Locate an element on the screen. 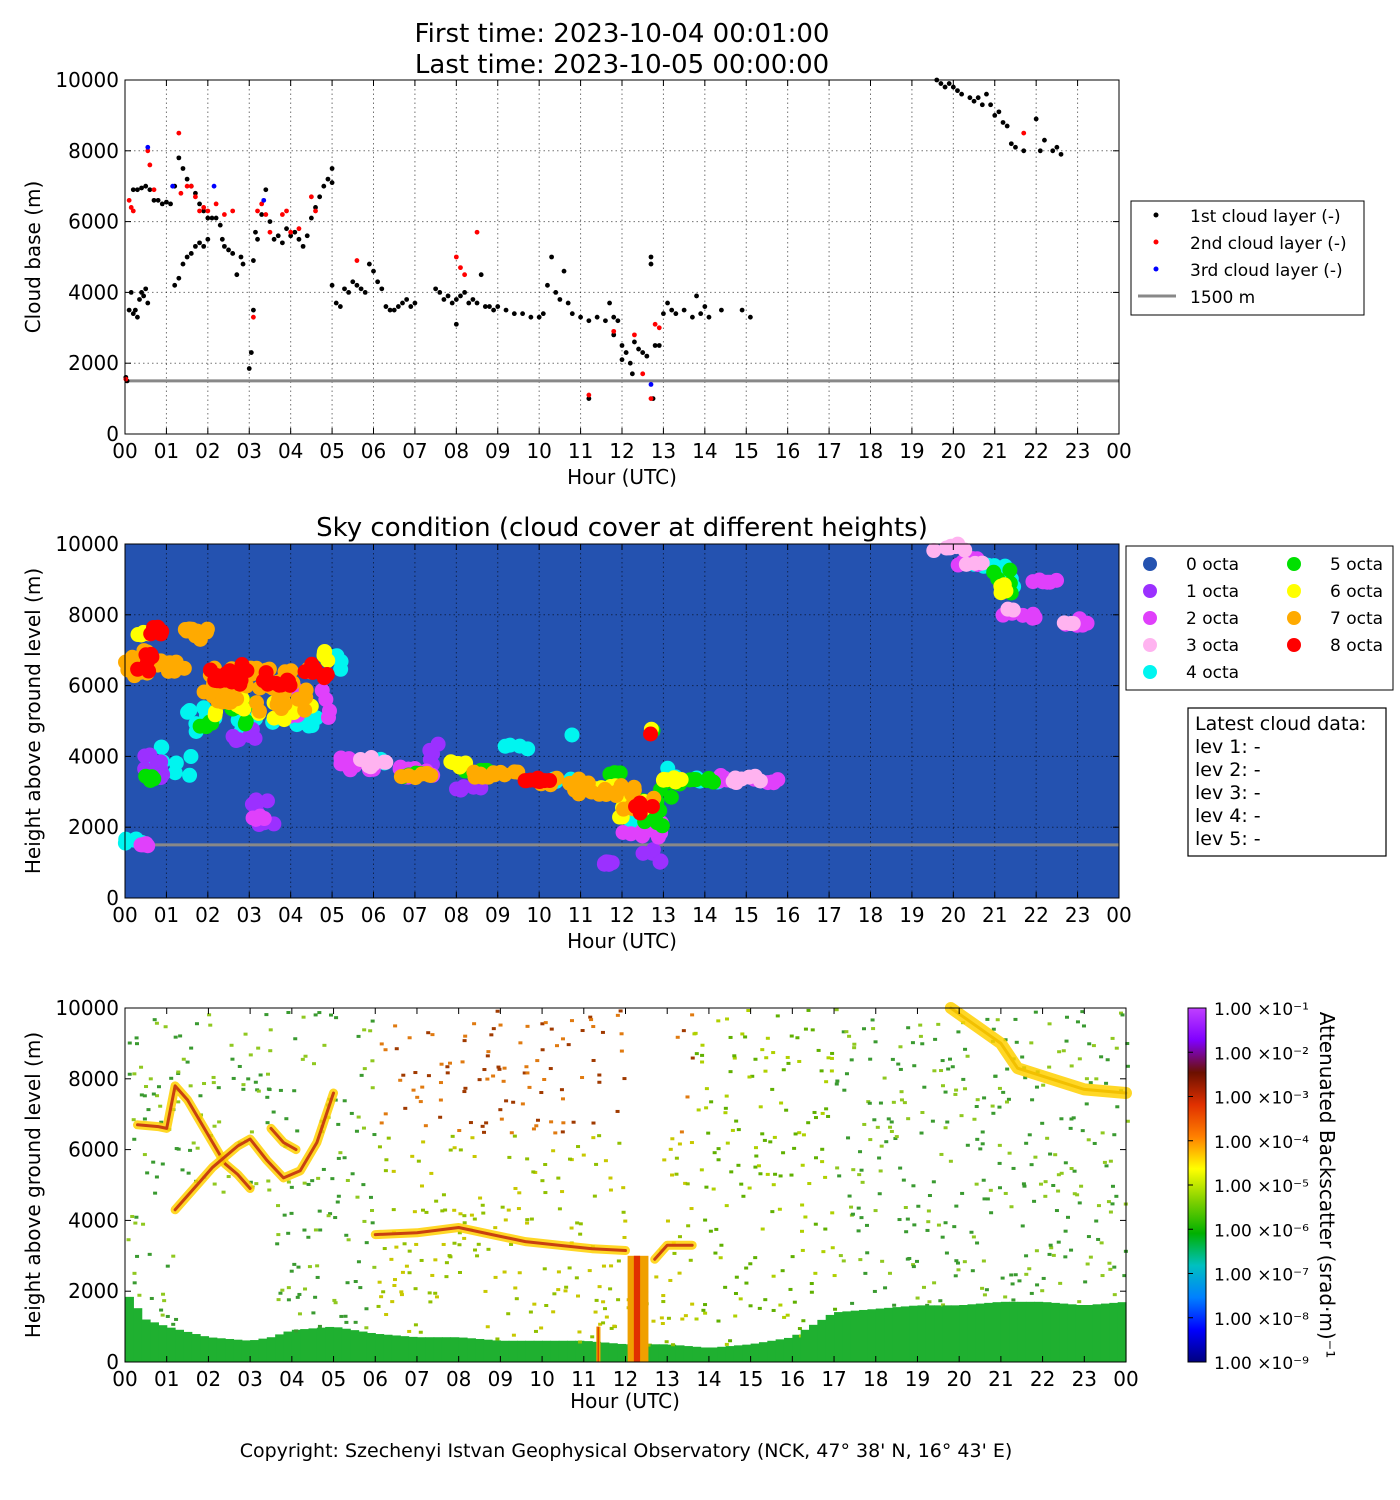 This screenshot has width=1400, height=1500. x-tick-label: 00 is located at coordinates (124, 915).